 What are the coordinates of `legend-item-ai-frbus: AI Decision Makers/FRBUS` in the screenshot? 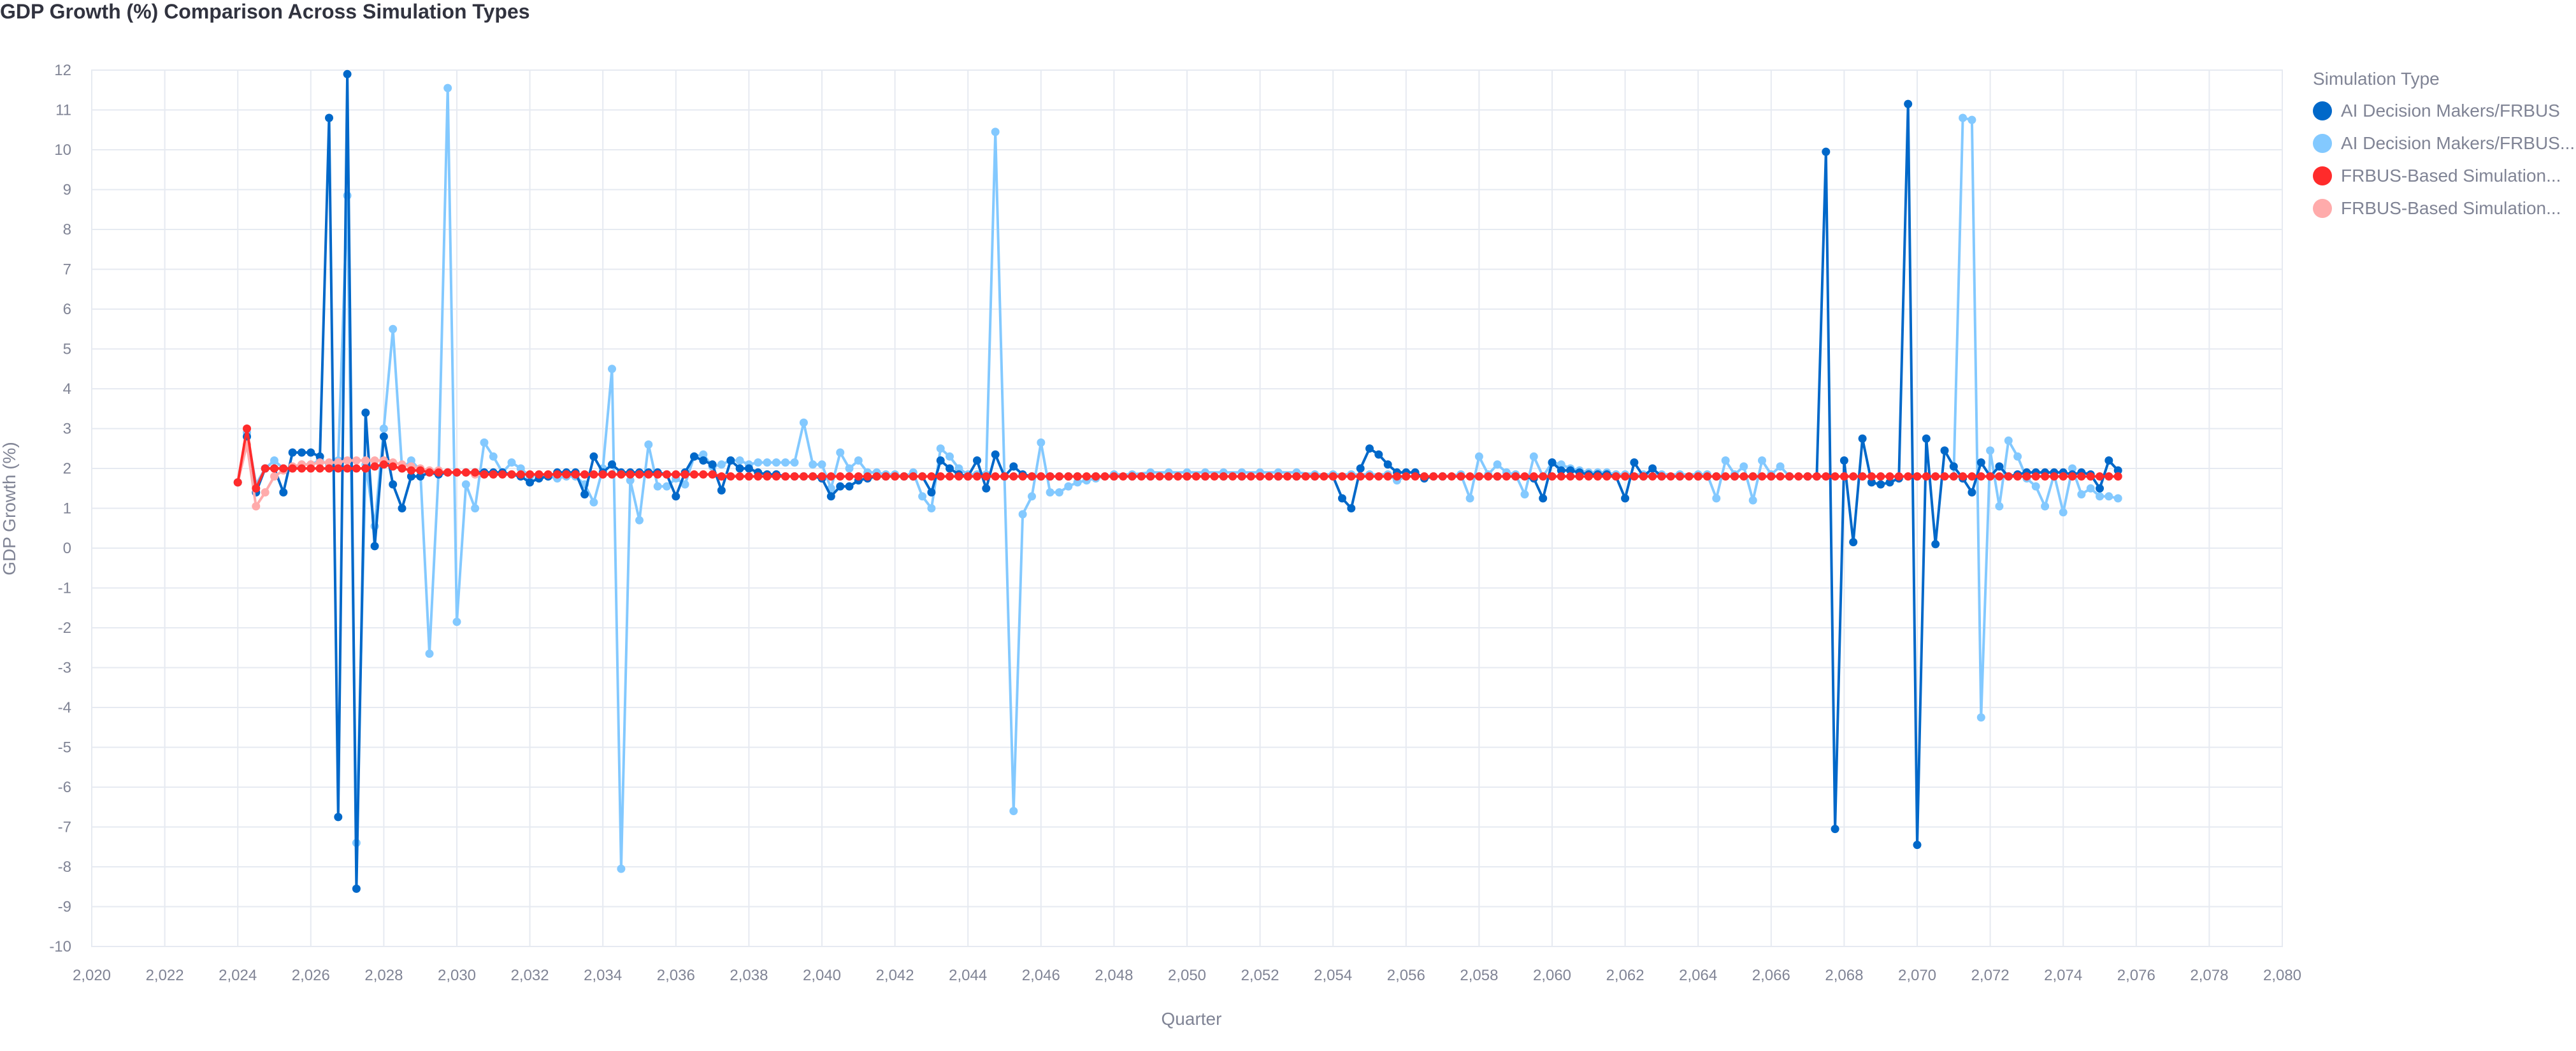 It's located at (2444, 110).